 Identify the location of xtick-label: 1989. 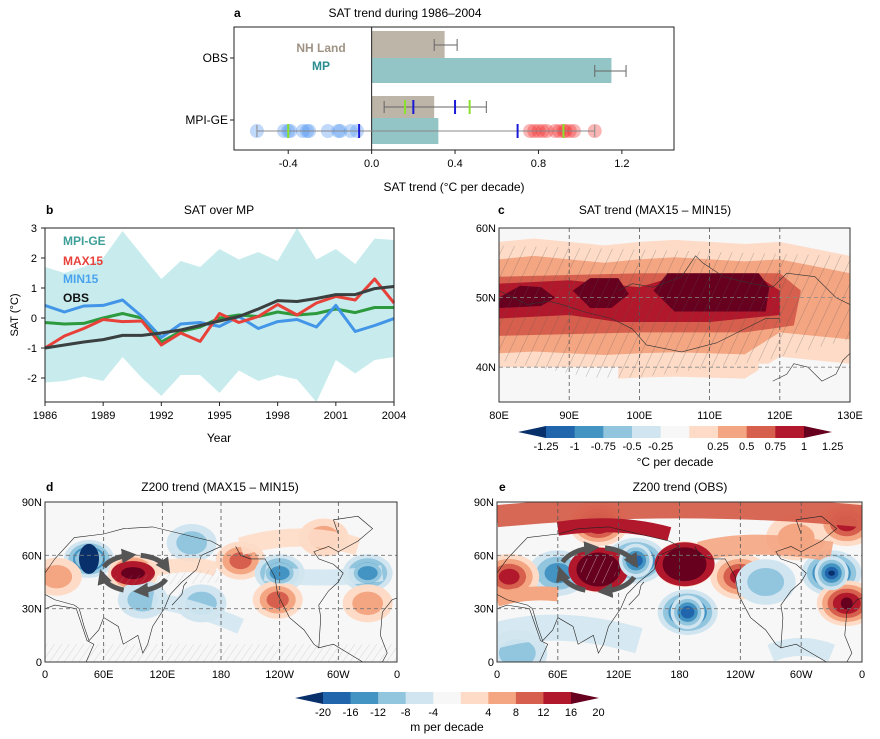
(103, 416).